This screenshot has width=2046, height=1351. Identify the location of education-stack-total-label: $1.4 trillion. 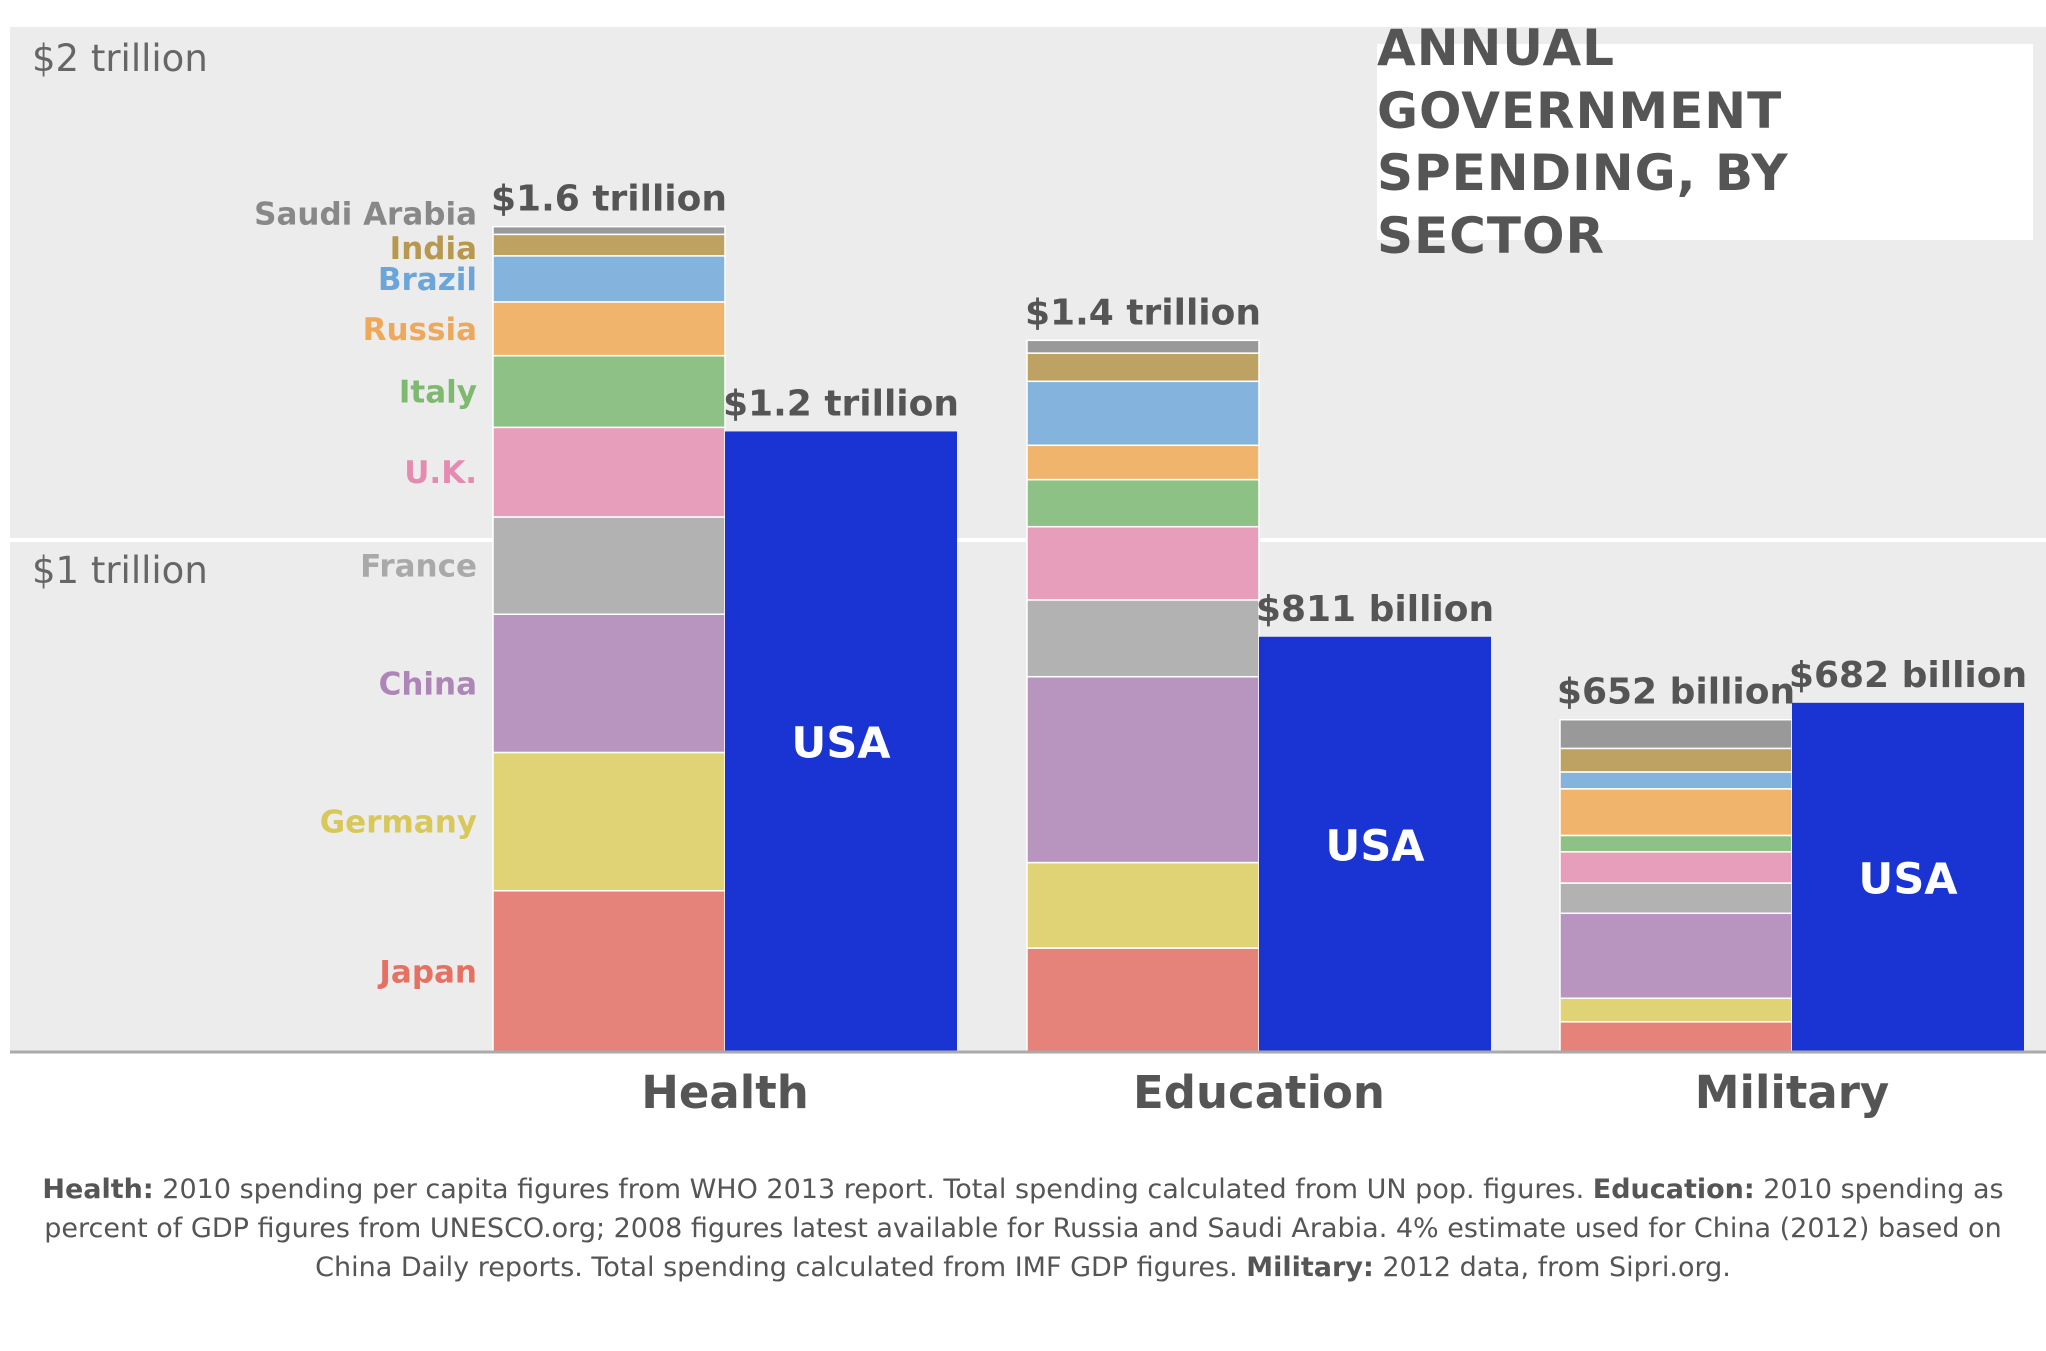
(1143, 312).